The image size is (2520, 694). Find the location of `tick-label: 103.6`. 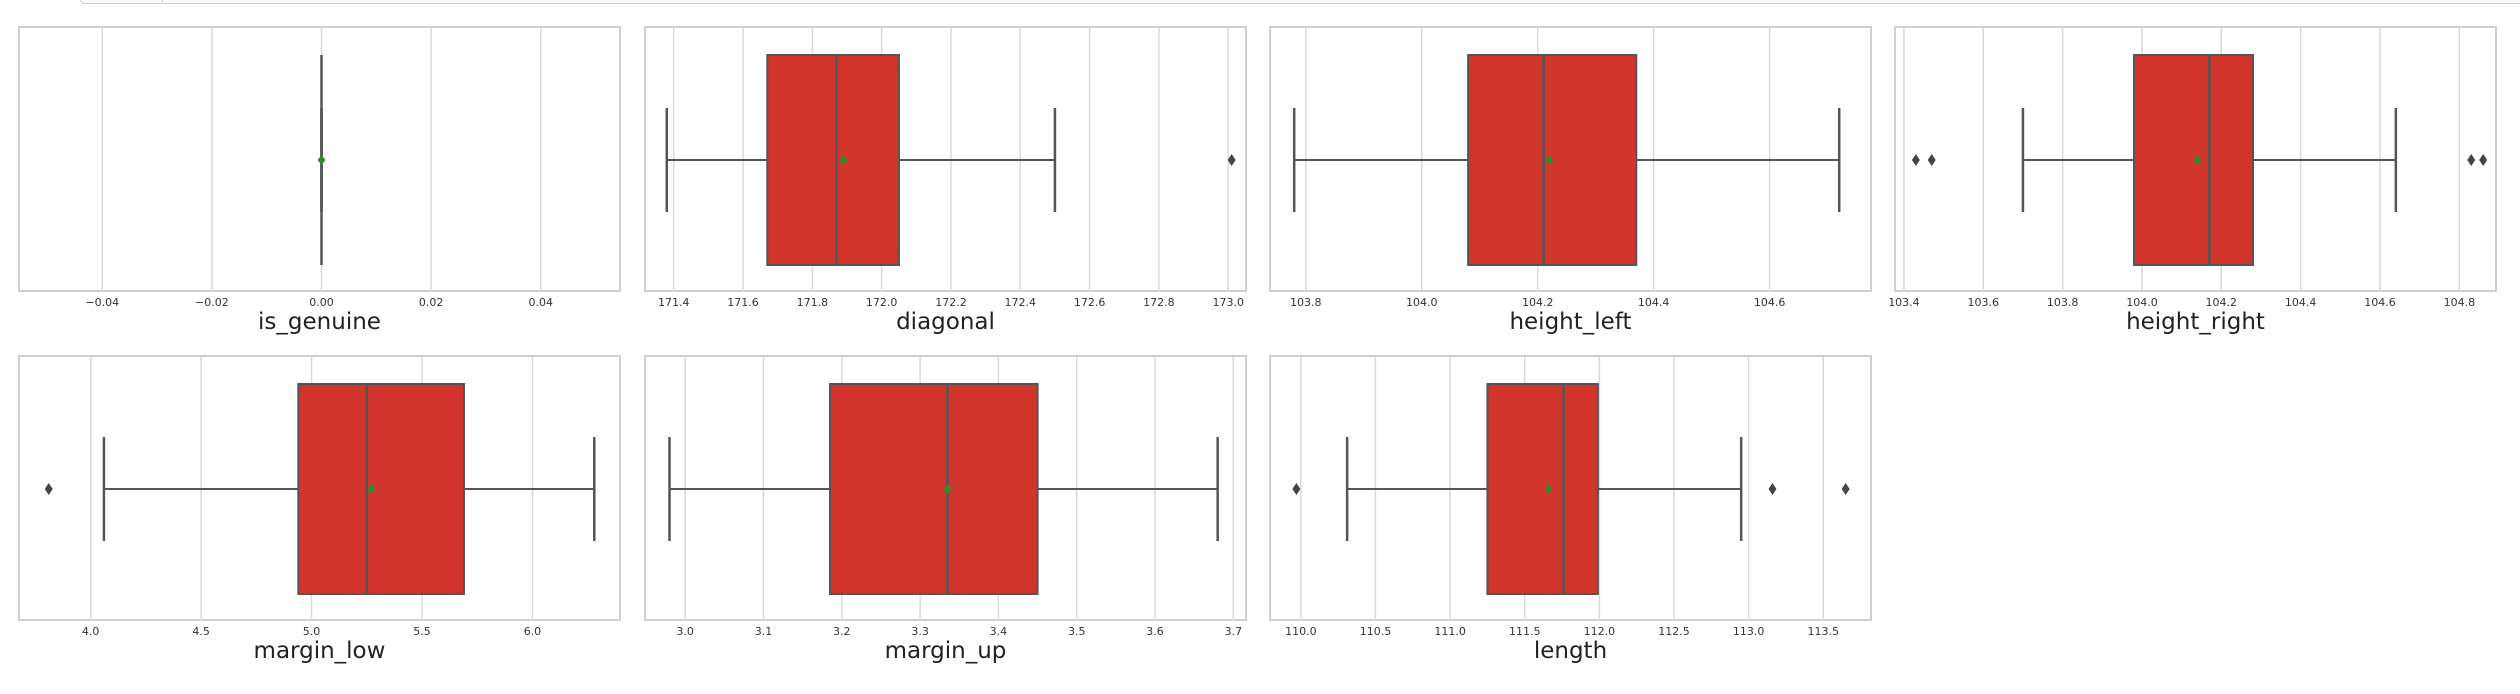

tick-label: 103.6 is located at coordinates (1984, 302).